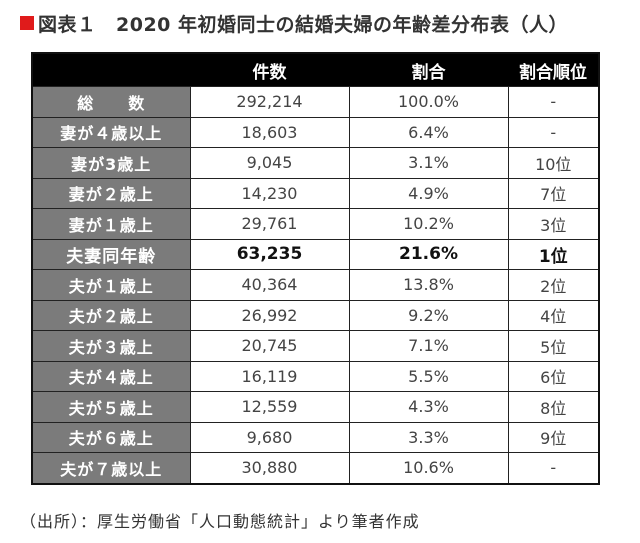  I want to click on row-rank: 1位, so click(553, 254).